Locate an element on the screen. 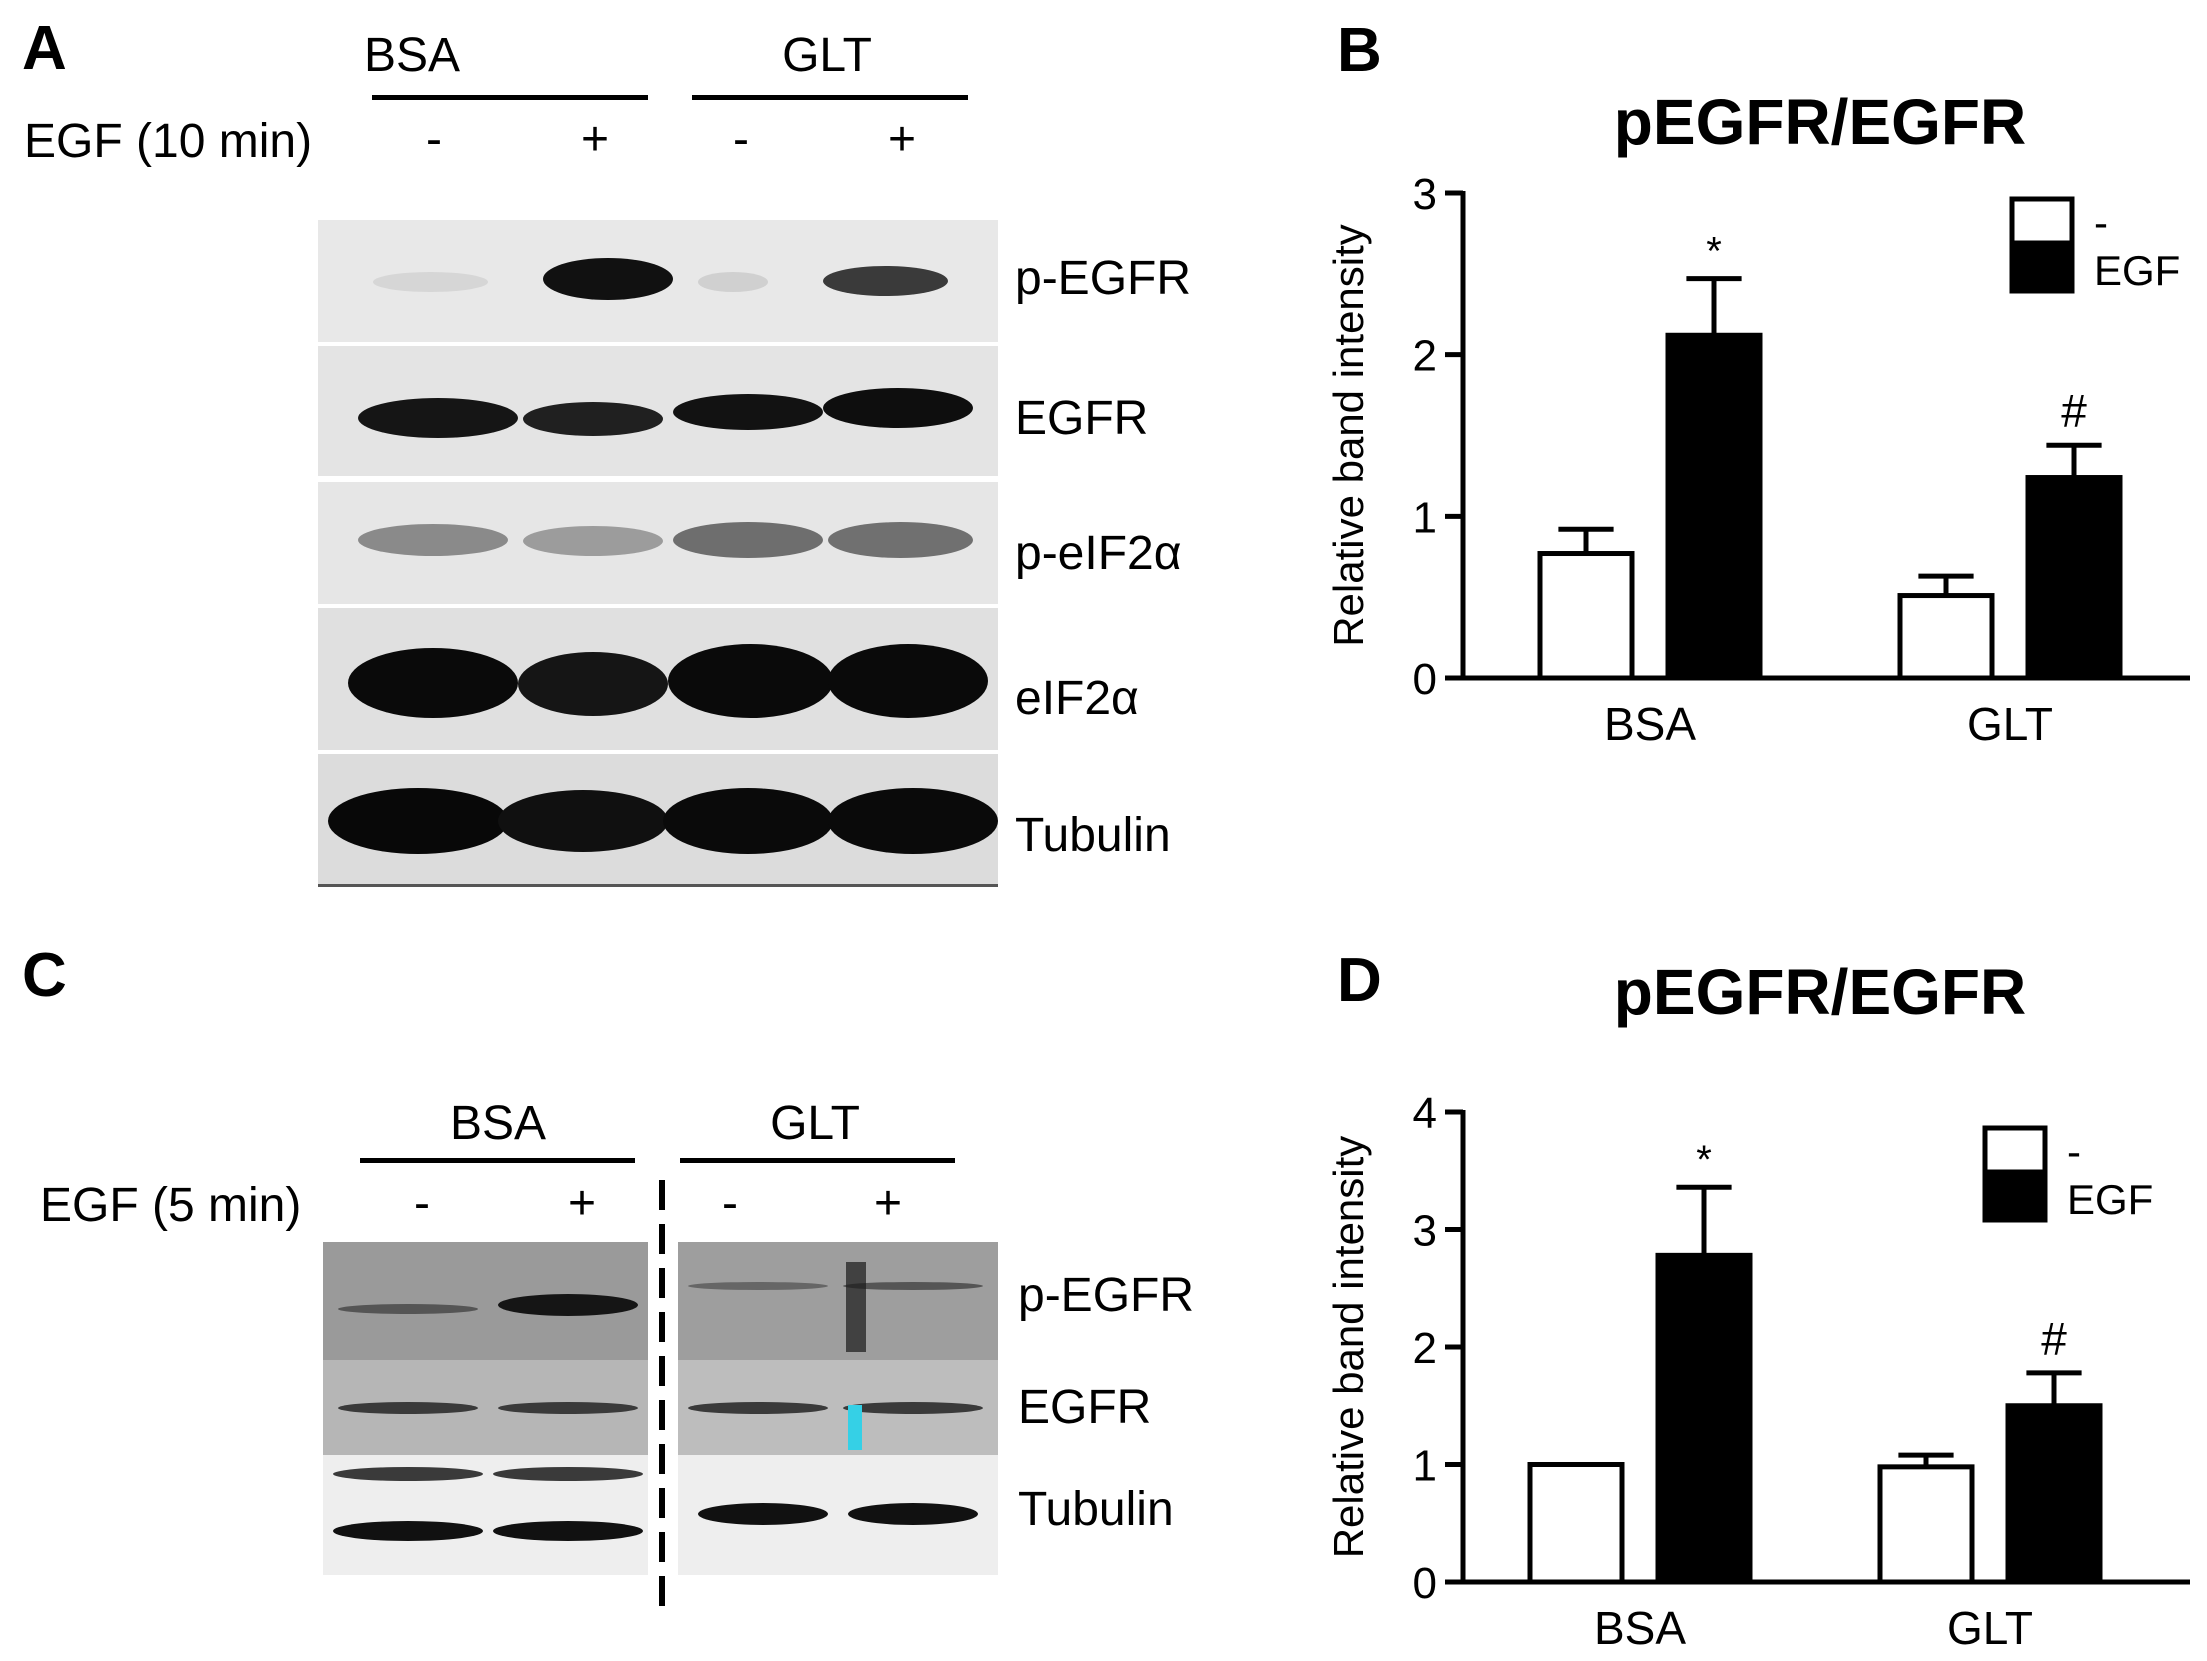  chart-b: 0 1 2 3 Relative band intensity BSA * GLT # -EGF is located at coordinates (1757, 460).